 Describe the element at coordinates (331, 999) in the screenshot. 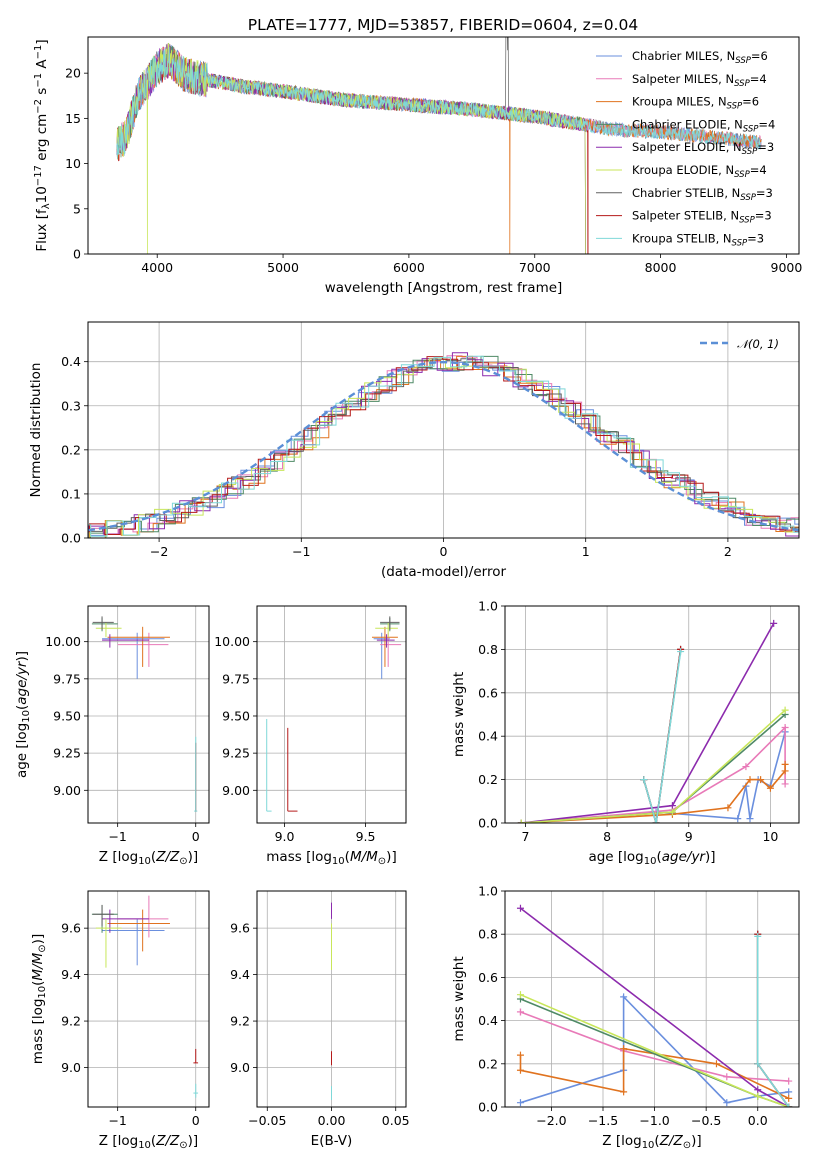

I see `mass_vs_ebv-frame` at that location.